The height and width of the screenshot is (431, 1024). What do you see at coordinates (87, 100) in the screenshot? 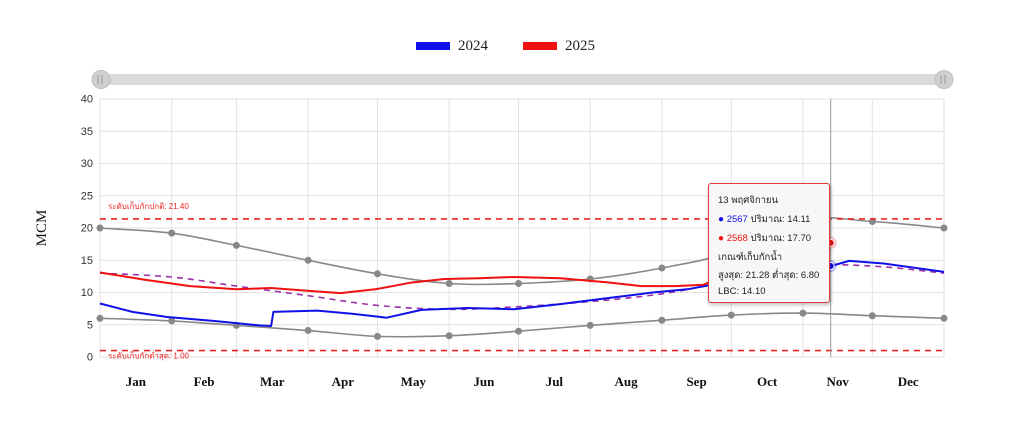
I see `y-tick-label: 40` at bounding box center [87, 100].